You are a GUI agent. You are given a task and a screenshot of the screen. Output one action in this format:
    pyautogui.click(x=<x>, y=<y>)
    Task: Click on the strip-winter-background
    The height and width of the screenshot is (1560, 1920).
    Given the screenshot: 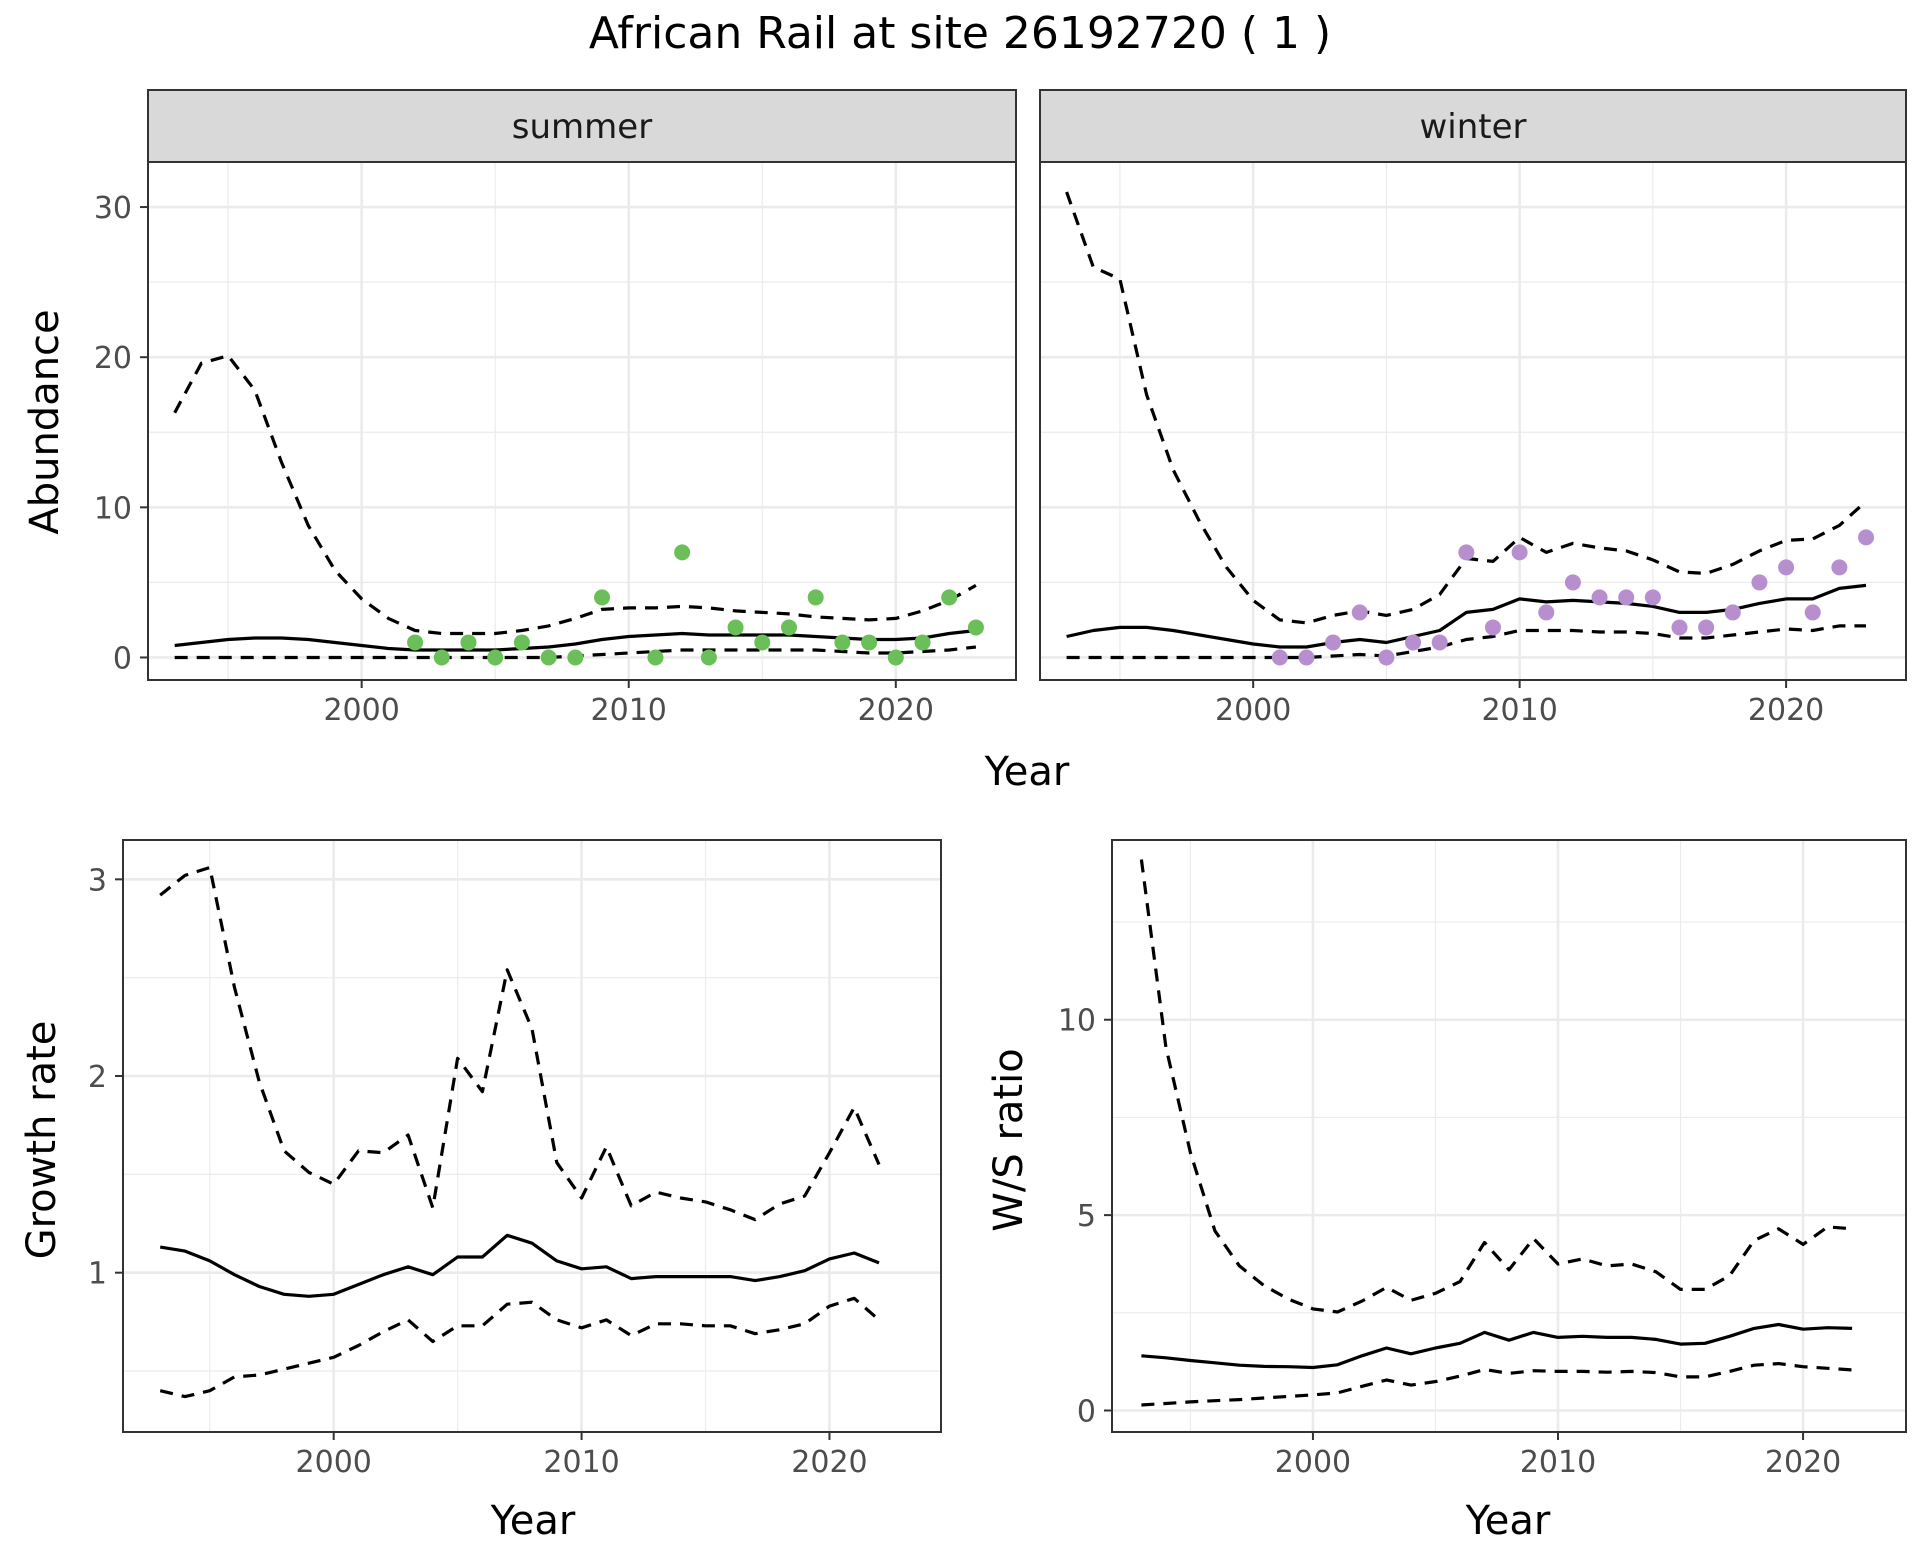 What is the action you would take?
    pyautogui.click(x=1473, y=126)
    